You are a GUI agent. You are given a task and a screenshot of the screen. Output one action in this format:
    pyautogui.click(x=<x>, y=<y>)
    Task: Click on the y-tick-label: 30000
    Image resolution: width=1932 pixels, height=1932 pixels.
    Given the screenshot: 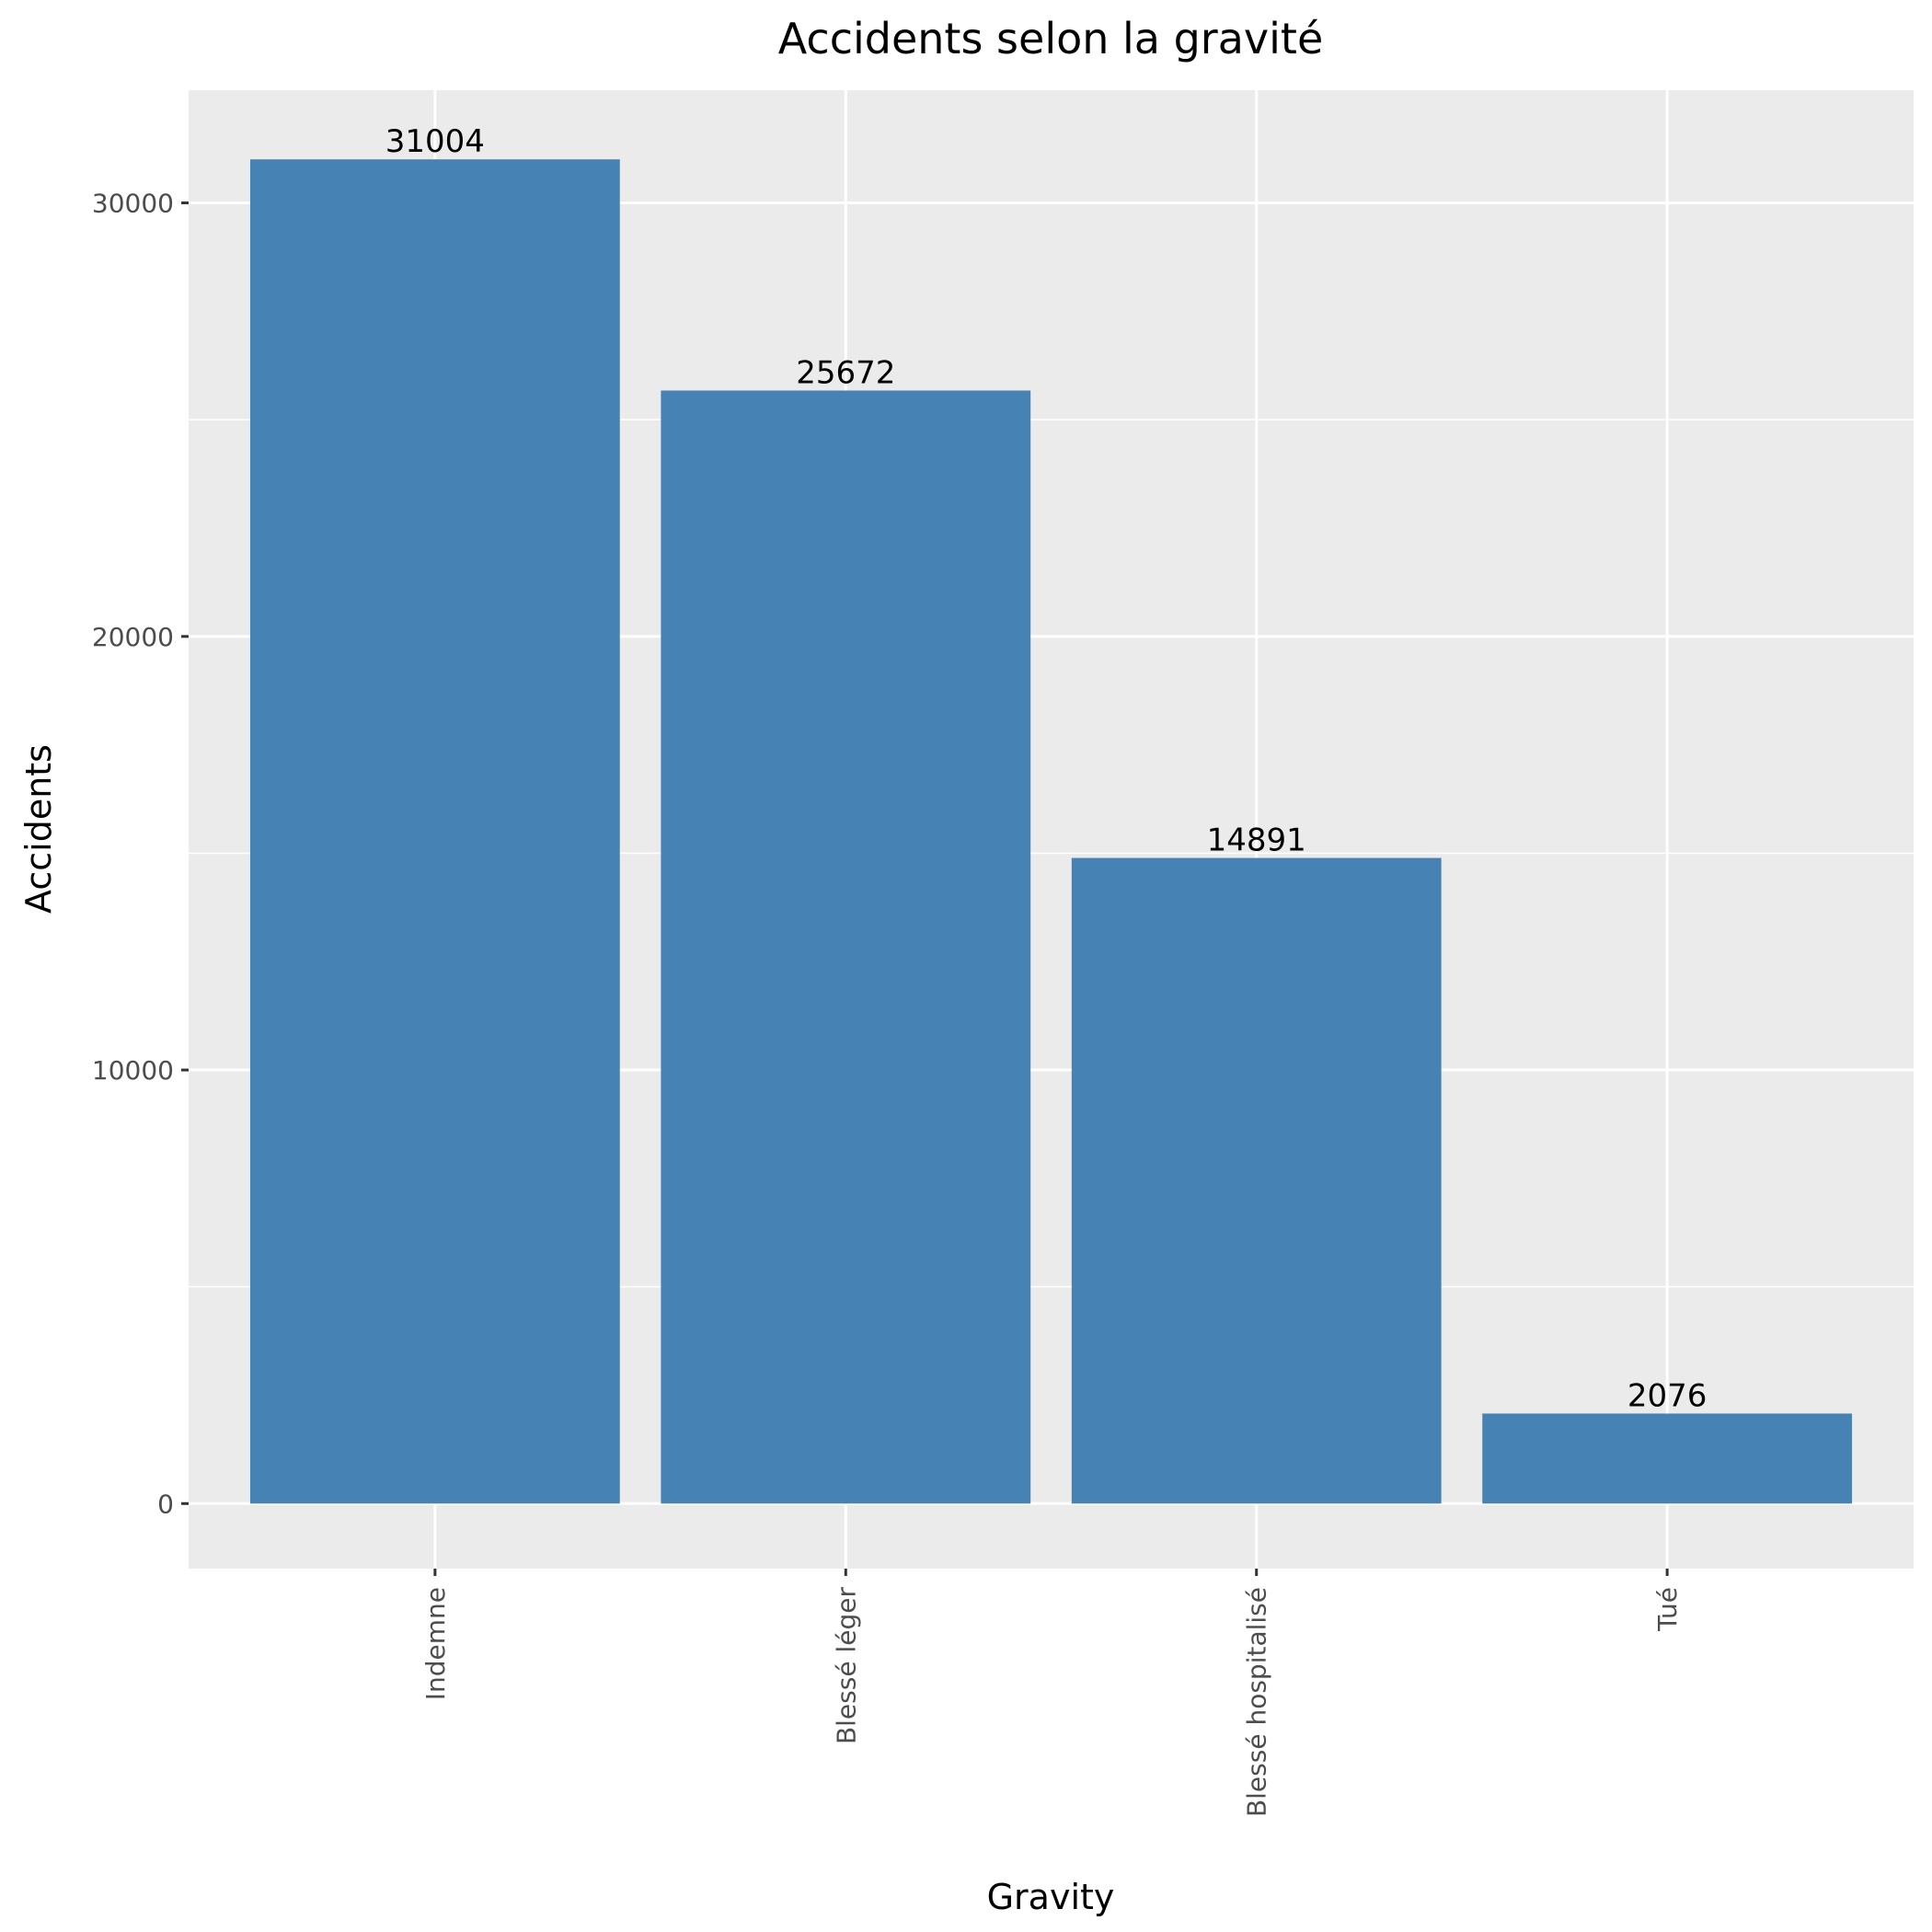 What is the action you would take?
    pyautogui.click(x=133, y=204)
    